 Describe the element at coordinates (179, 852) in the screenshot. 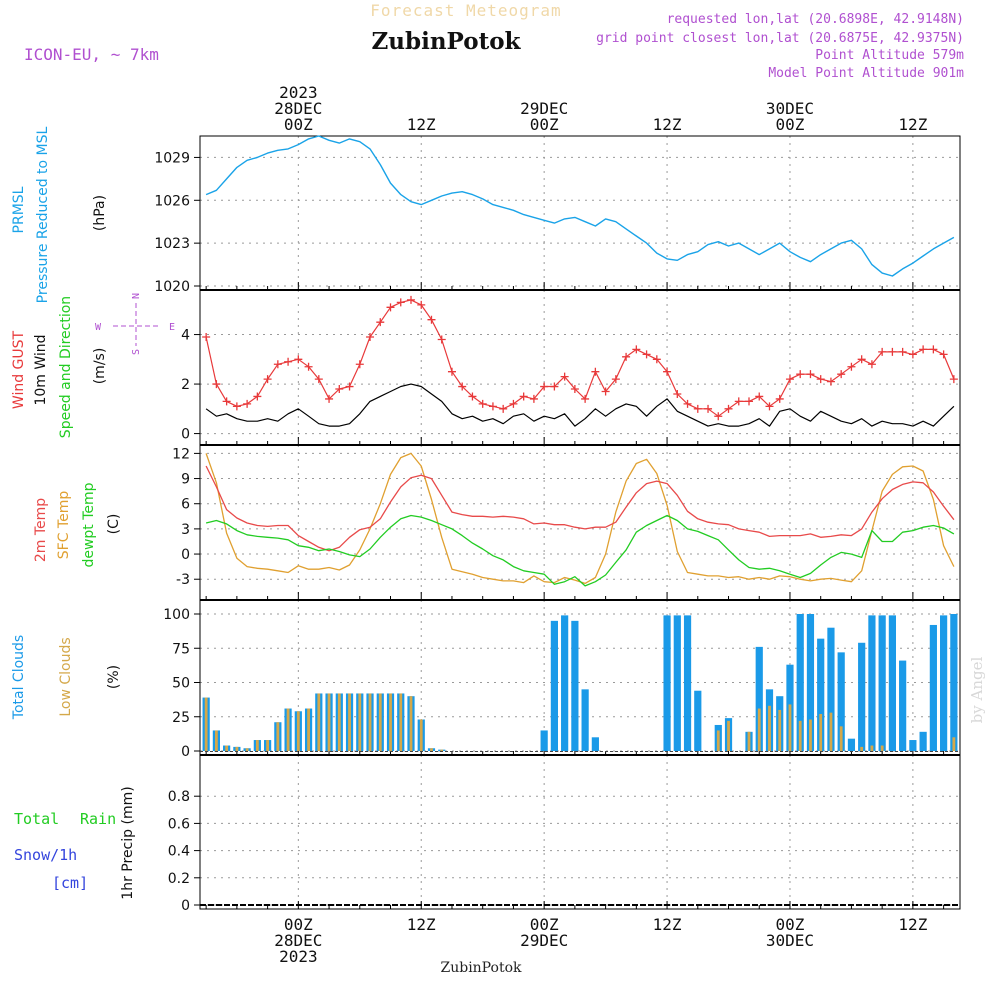

I see `y-tick-label: 0.4` at that location.